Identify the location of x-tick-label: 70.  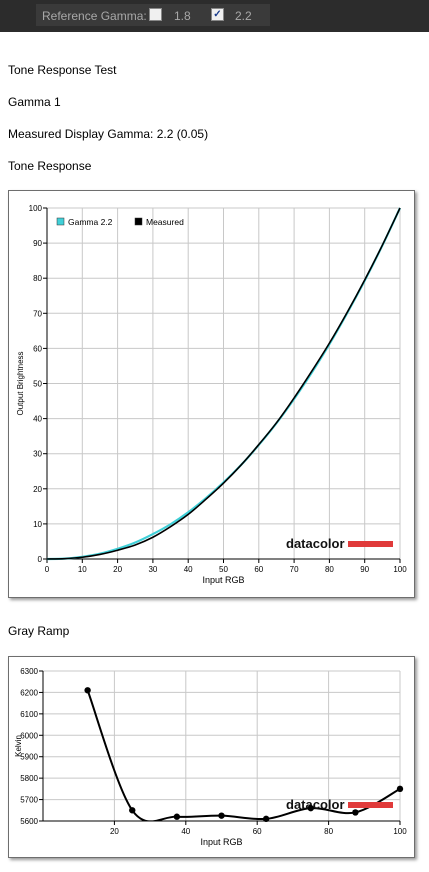
(294, 569).